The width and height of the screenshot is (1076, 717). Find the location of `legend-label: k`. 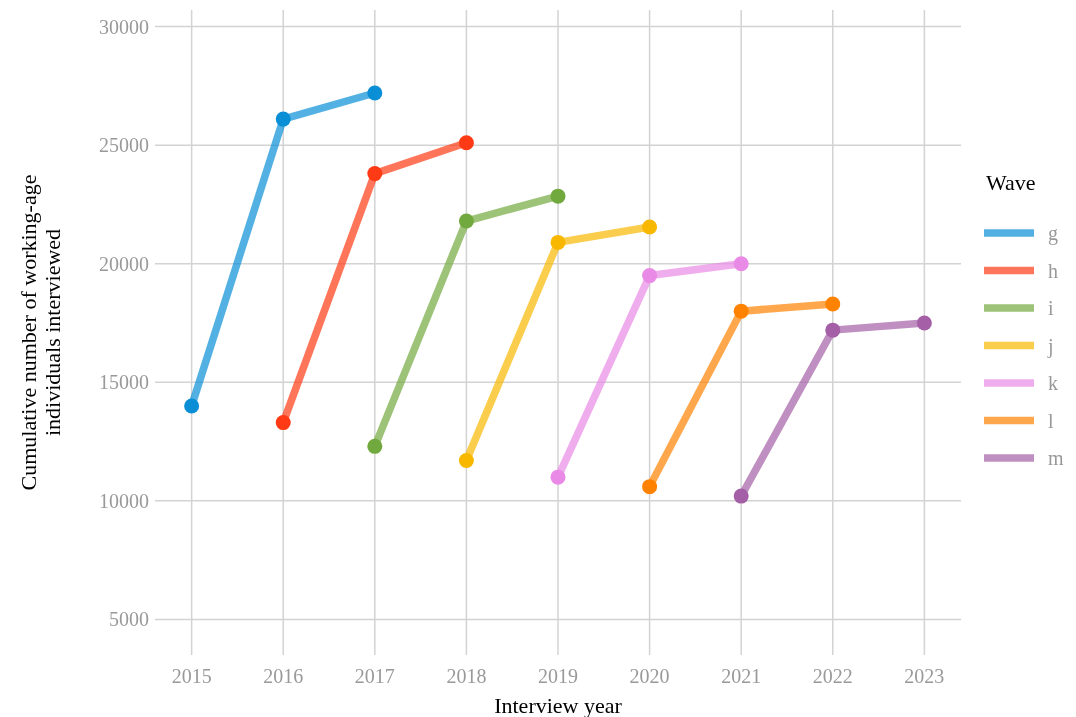

legend-label: k is located at coordinates (1053, 383).